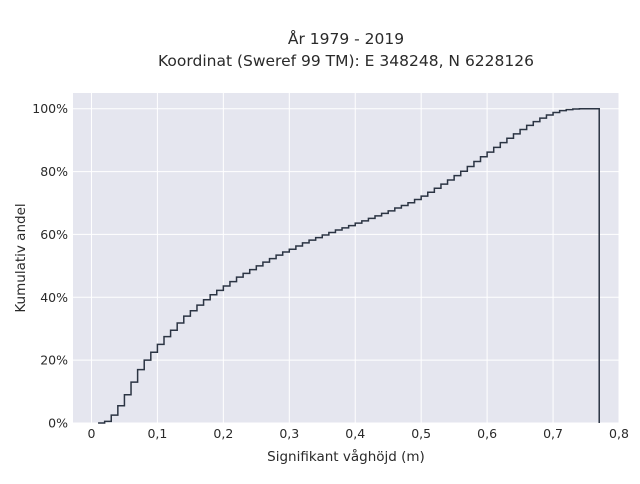  I want to click on y-tick-label: 100%, so click(50, 108).